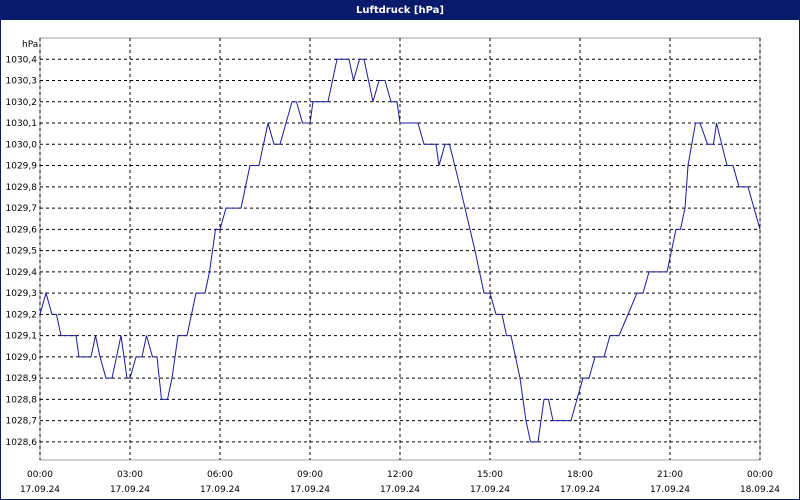 Image resolution: width=800 pixels, height=500 pixels. I want to click on x-tick-label: 03:00, so click(130, 475).